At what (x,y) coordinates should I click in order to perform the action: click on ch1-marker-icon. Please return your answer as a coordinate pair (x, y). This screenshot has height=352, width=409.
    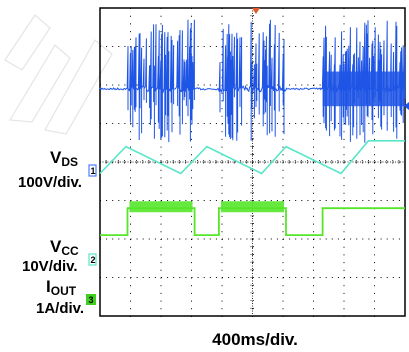
    Looking at the image, I should click on (92, 170).